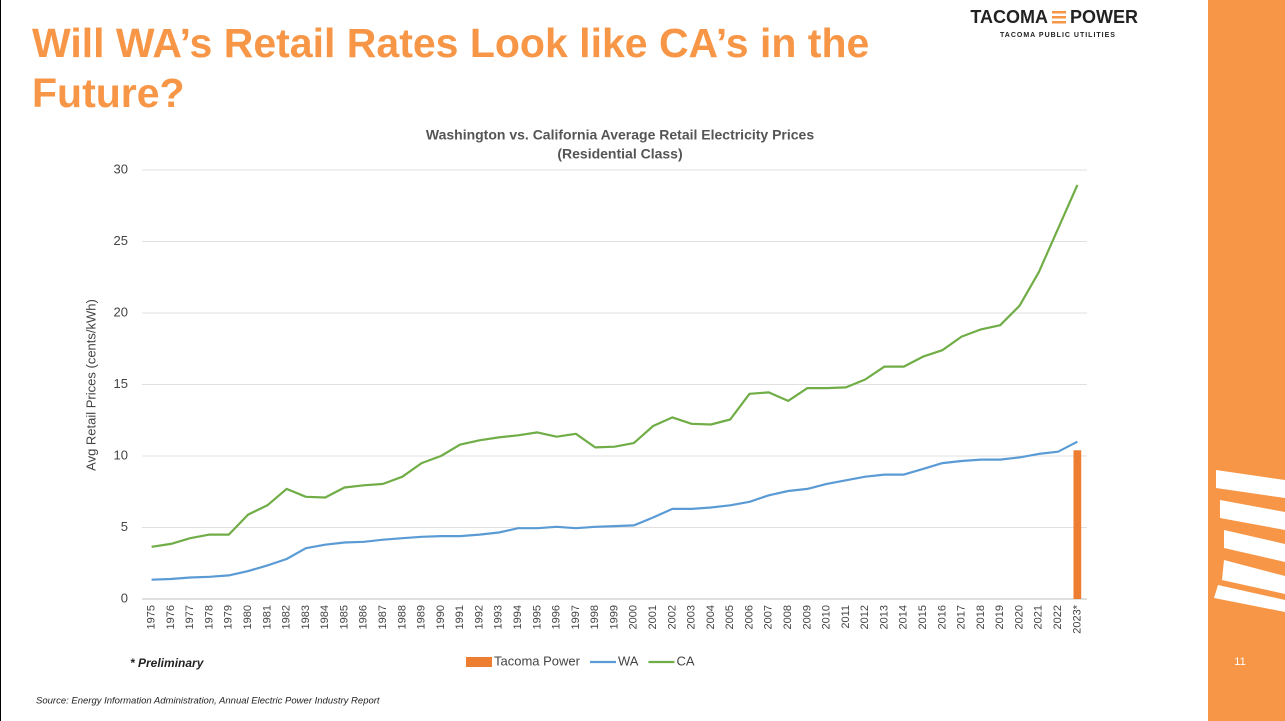 This screenshot has height=721, width=1285. Describe the element at coordinates (769, 617) in the screenshot. I see `x-tick-label: 2007` at that location.